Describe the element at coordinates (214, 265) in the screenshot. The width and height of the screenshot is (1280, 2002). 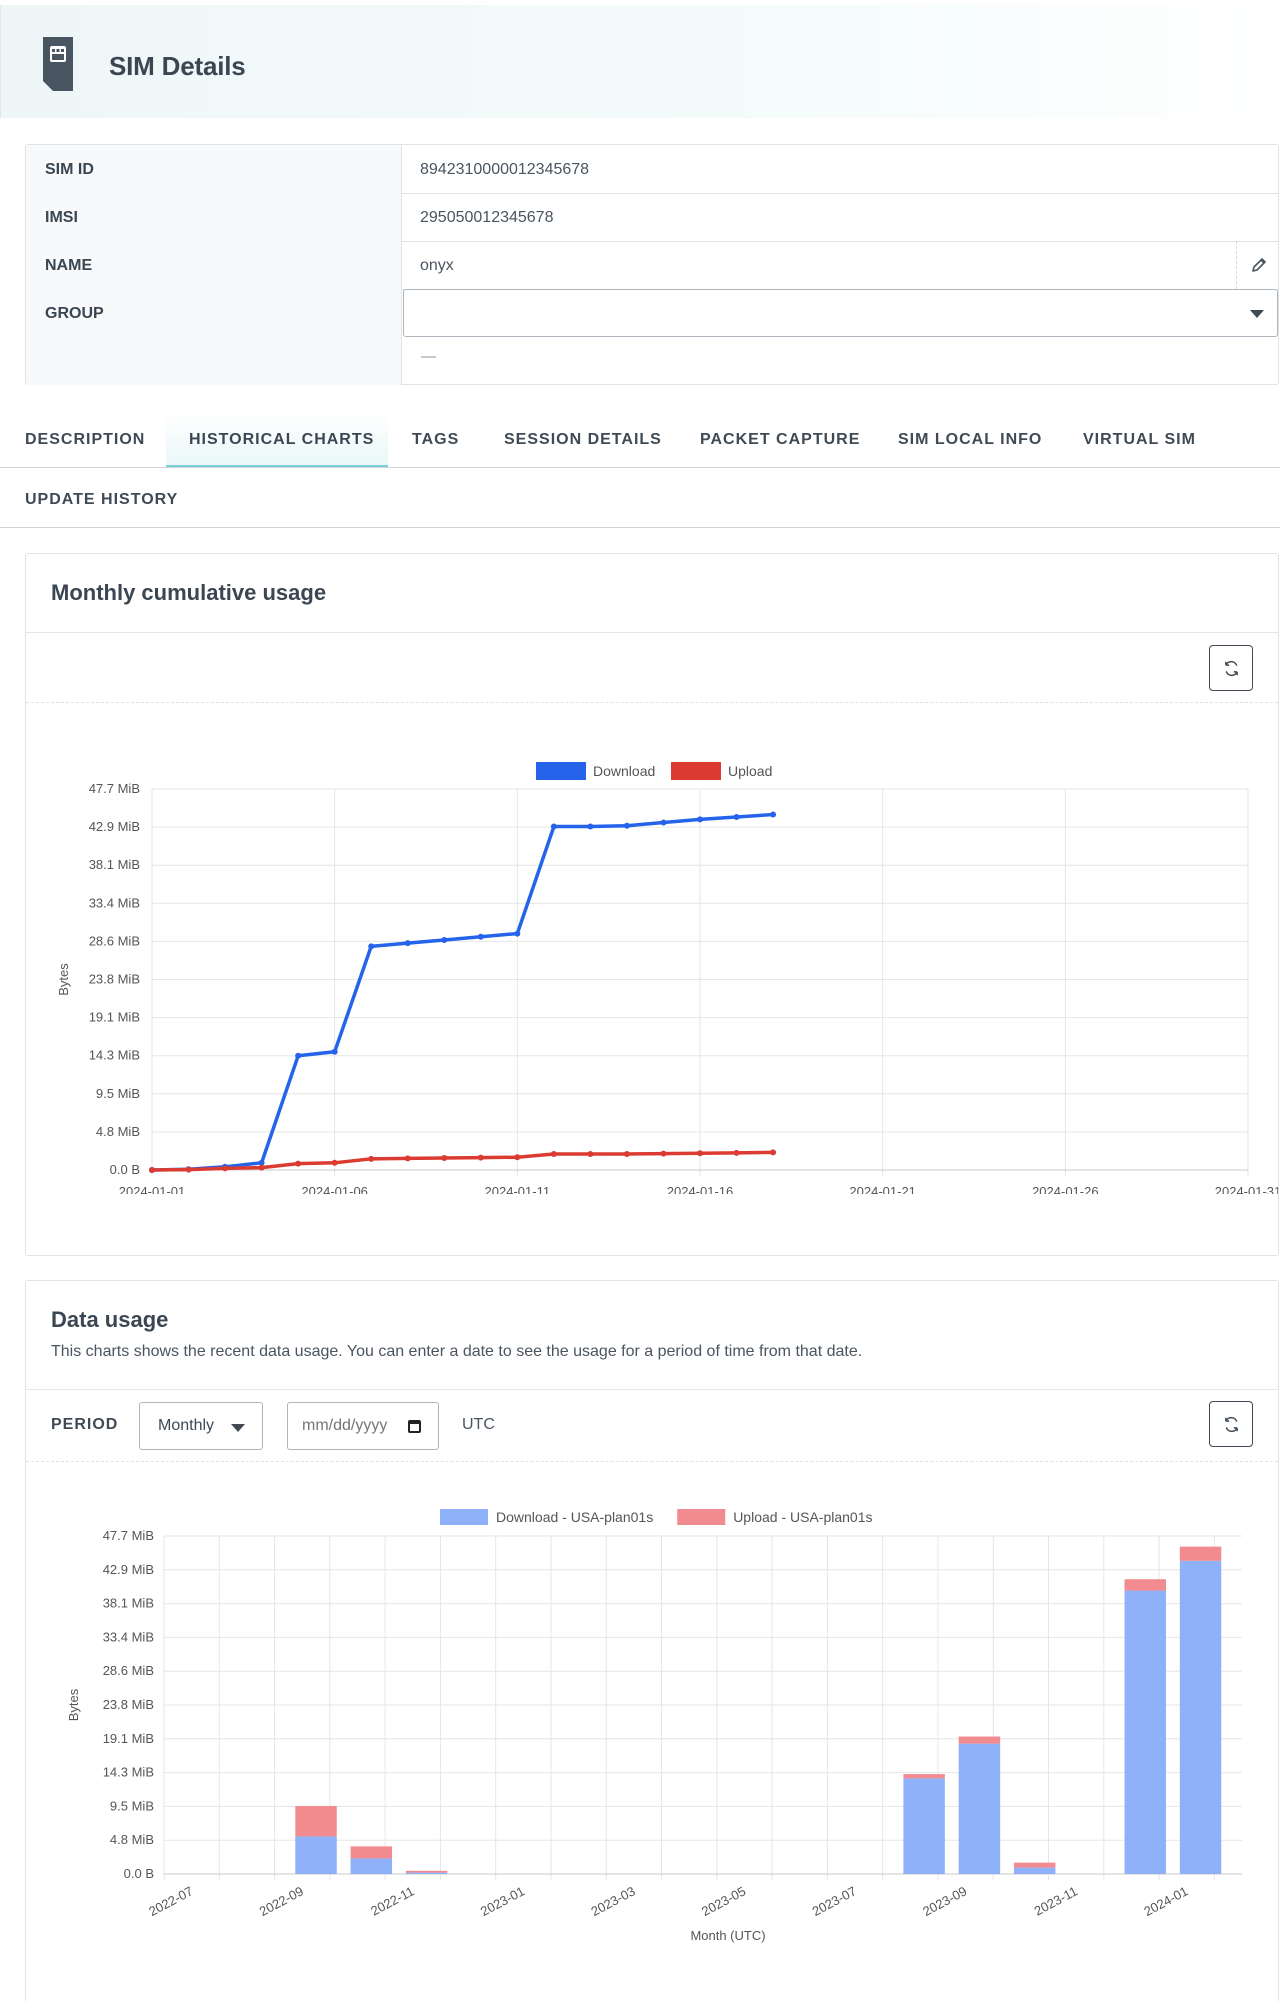
I see `property-label: NAME` at that location.